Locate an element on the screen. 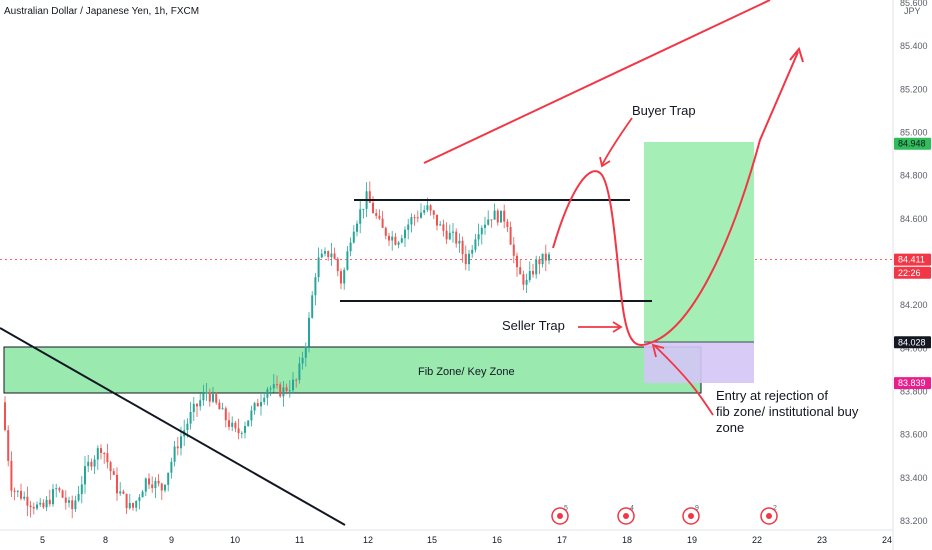 The width and height of the screenshot is (932, 550). price-tick-label: 85.000 is located at coordinates (914, 133).